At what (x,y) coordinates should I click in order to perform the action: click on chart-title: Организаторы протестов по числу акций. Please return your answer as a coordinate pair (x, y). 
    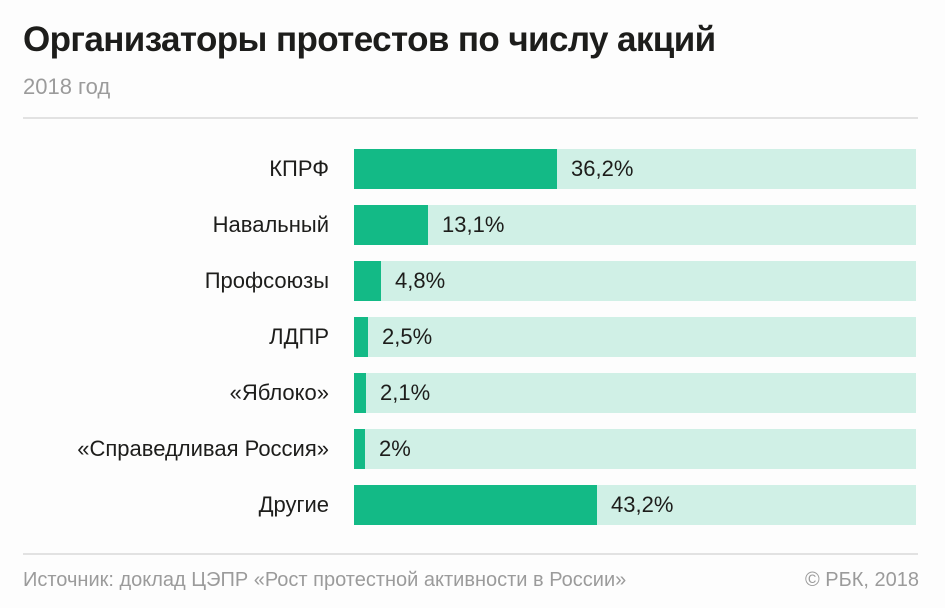
    Looking at the image, I should click on (369, 39).